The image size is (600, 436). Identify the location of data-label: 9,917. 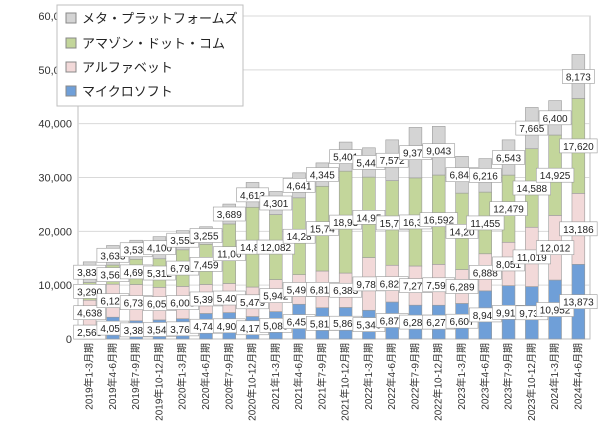
(508, 313).